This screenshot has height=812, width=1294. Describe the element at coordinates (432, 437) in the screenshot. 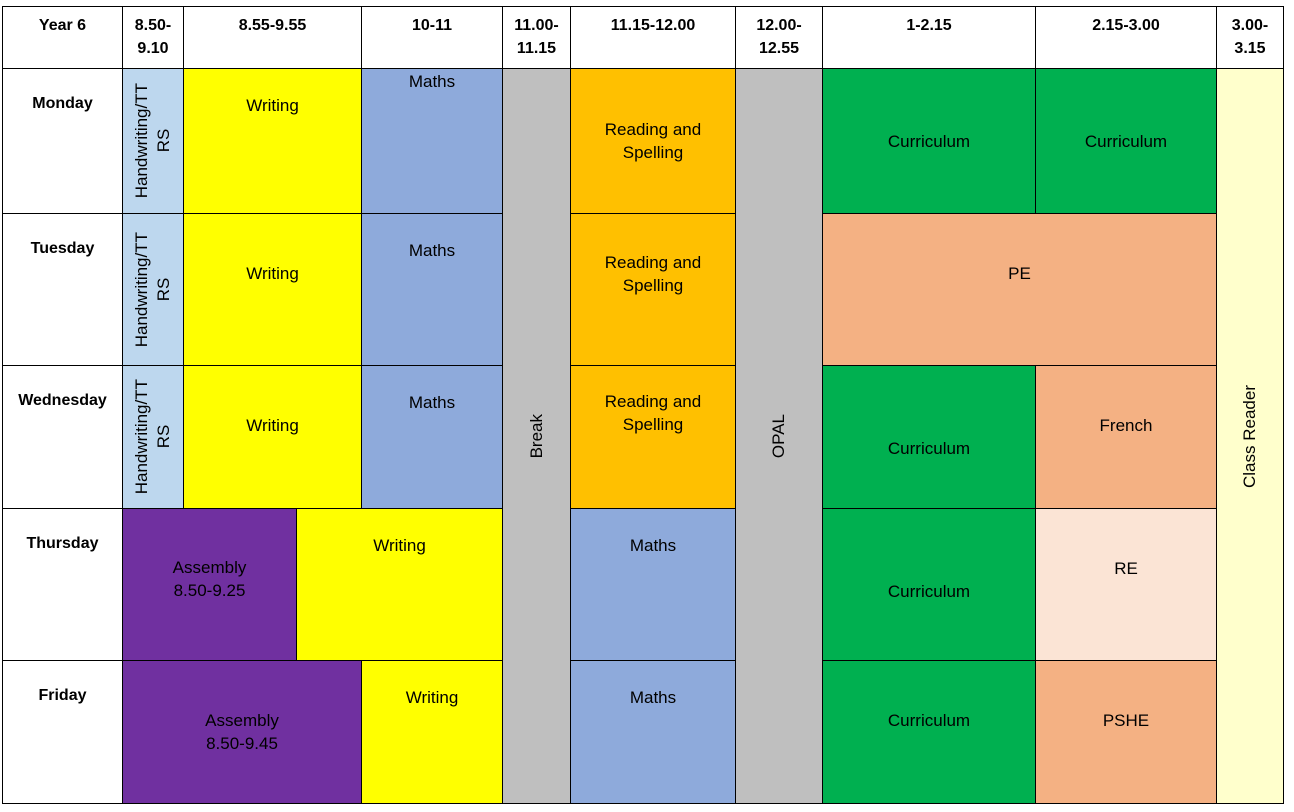

I see `wednesday-maths: Maths` at that location.